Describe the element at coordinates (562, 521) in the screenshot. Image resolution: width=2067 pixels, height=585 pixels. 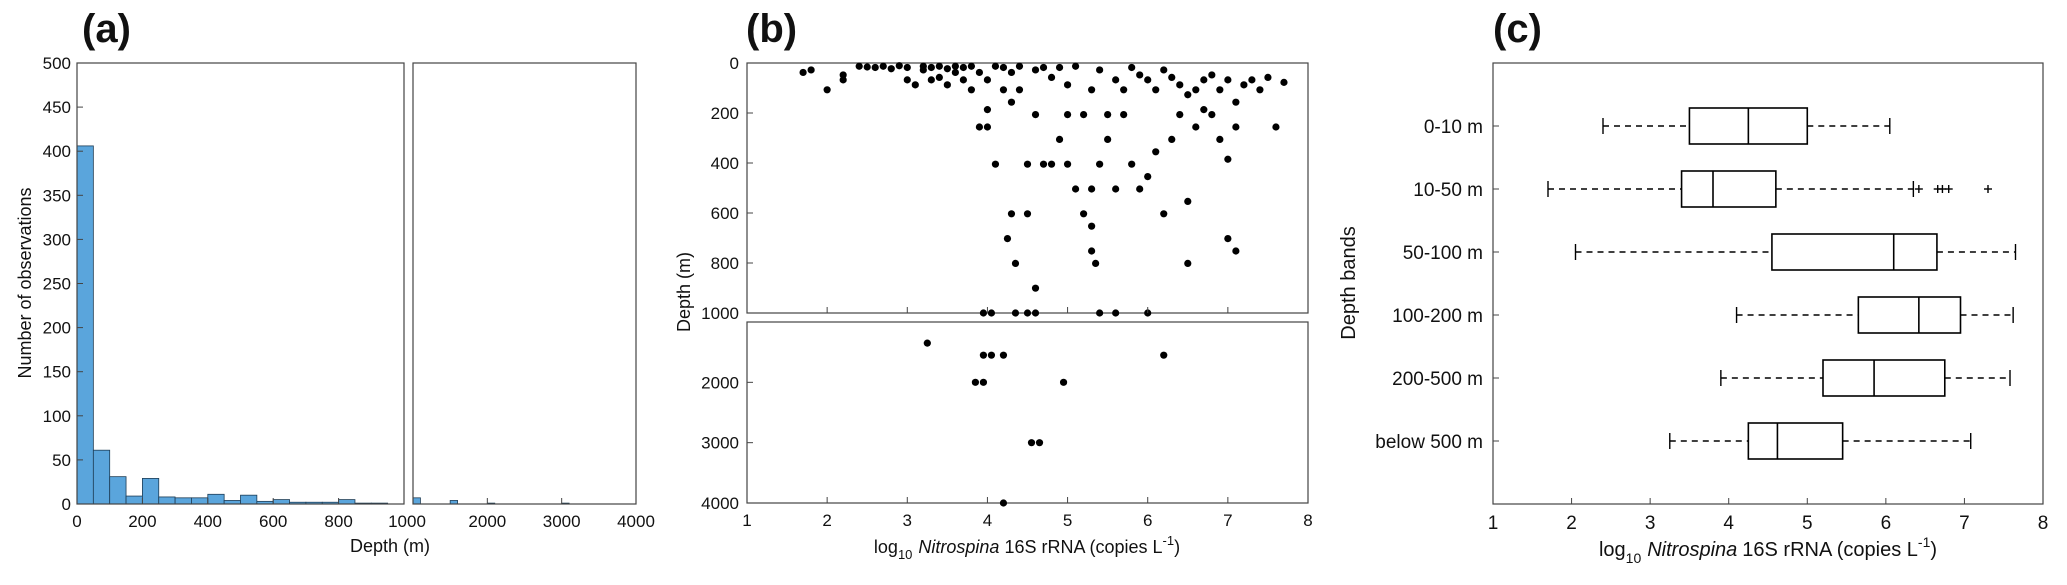
I see `x-tick-label: 3000` at that location.